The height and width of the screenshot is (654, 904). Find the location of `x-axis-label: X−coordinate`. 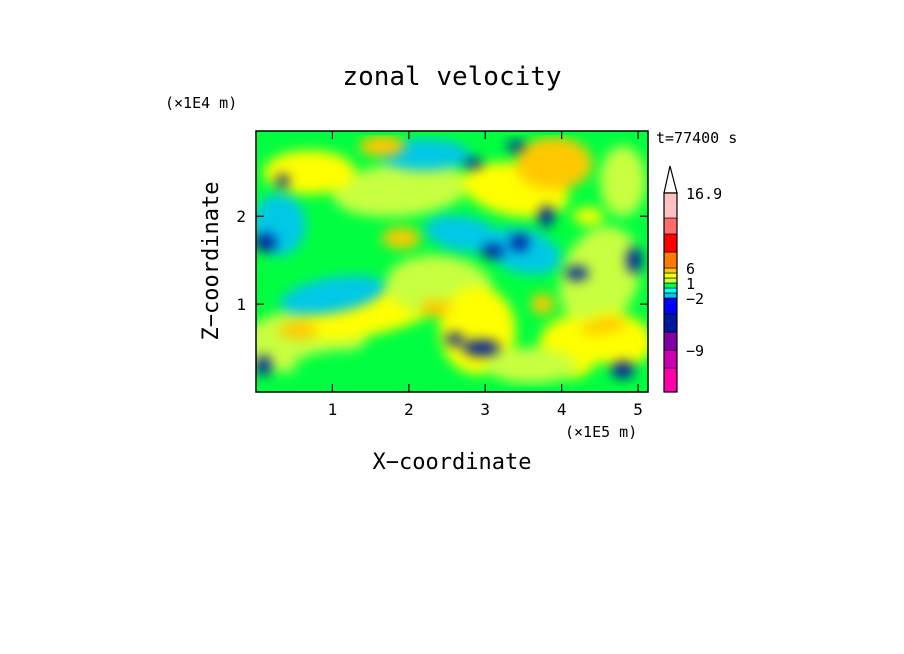

x-axis-label: X−coordinate is located at coordinates (452, 462).